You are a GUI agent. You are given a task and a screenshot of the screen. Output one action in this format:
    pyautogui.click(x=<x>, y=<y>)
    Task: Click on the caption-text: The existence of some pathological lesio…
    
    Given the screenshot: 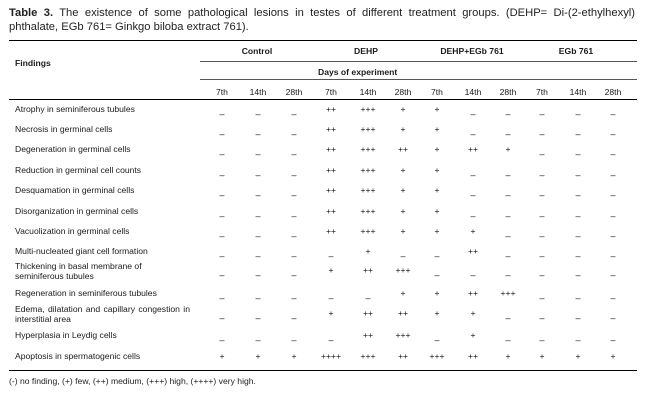 What is the action you would take?
    pyautogui.click(x=322, y=20)
    